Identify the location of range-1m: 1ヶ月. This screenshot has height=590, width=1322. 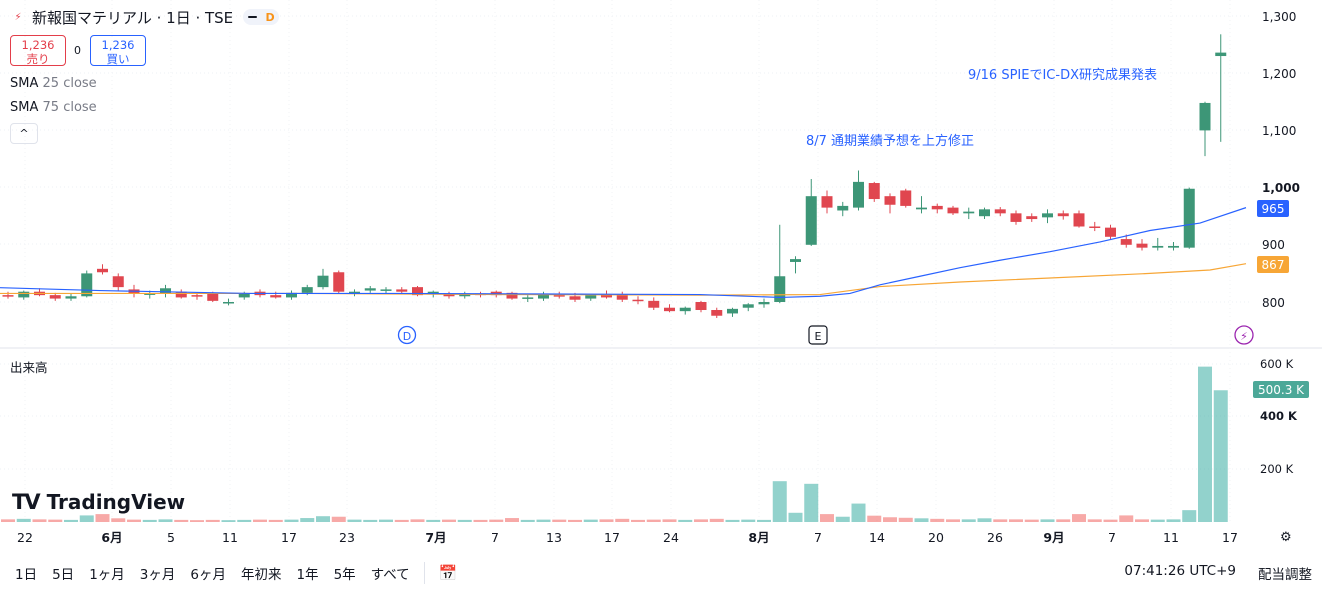
(107, 574).